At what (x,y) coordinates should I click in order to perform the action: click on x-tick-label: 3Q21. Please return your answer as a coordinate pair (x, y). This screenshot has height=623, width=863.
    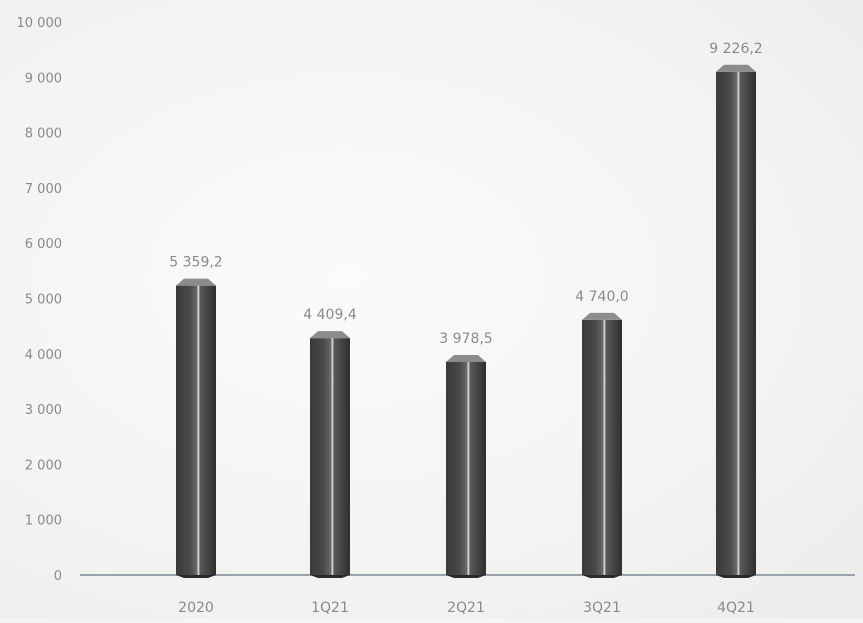
    Looking at the image, I should click on (602, 608).